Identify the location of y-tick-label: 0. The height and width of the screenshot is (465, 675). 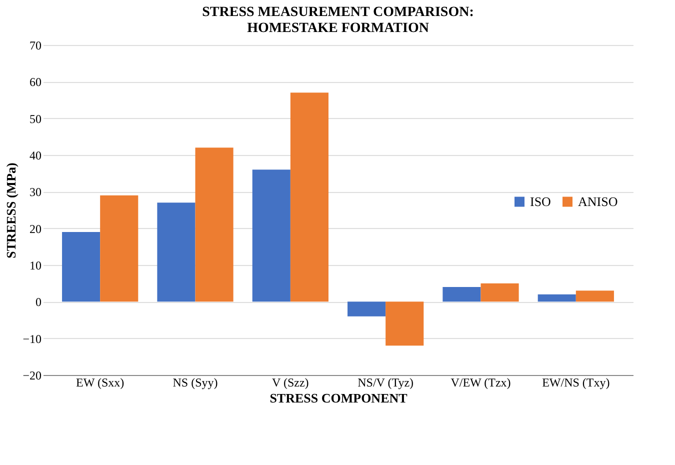
(39, 302).